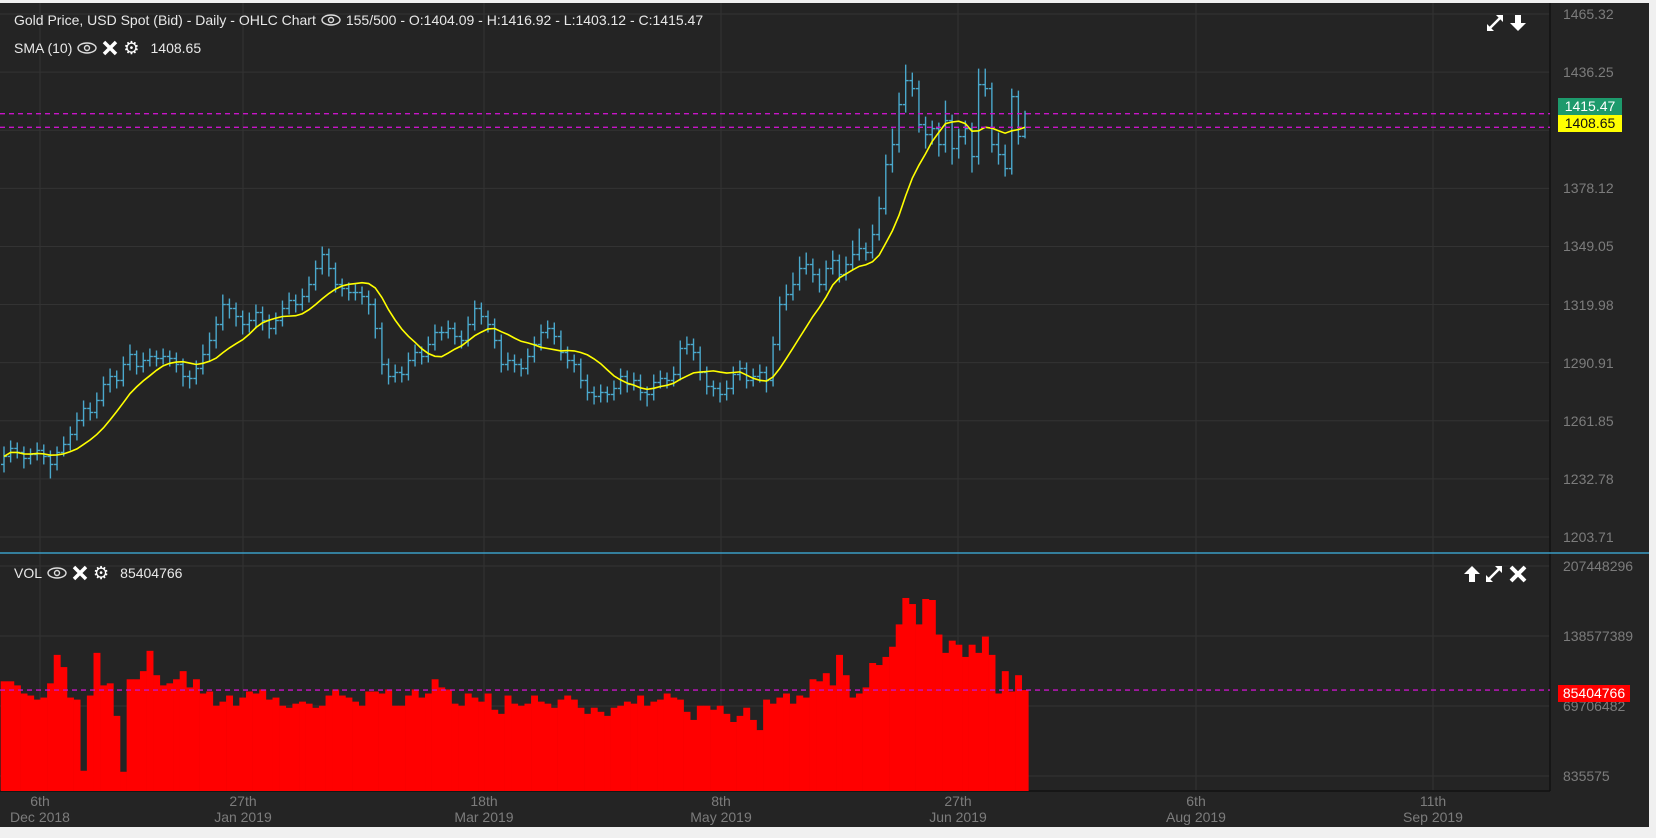 The image size is (1656, 838). I want to click on volume-panel-controls, so click(1496, 574).